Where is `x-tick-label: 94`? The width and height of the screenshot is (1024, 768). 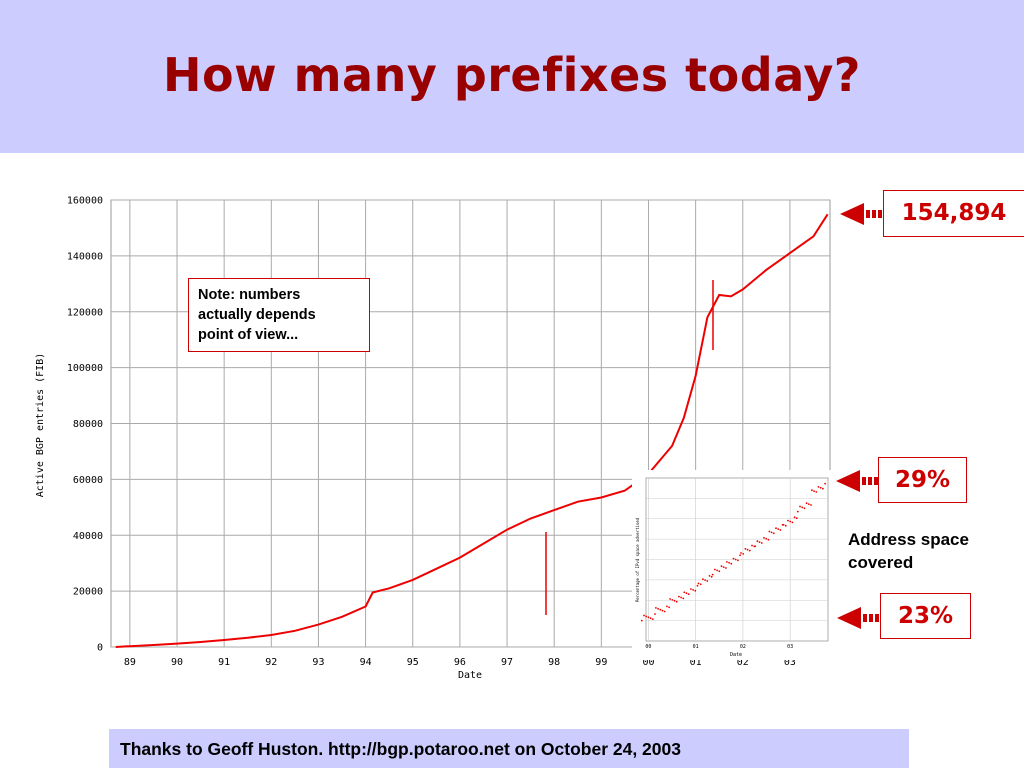
x-tick-label: 94 is located at coordinates (366, 662).